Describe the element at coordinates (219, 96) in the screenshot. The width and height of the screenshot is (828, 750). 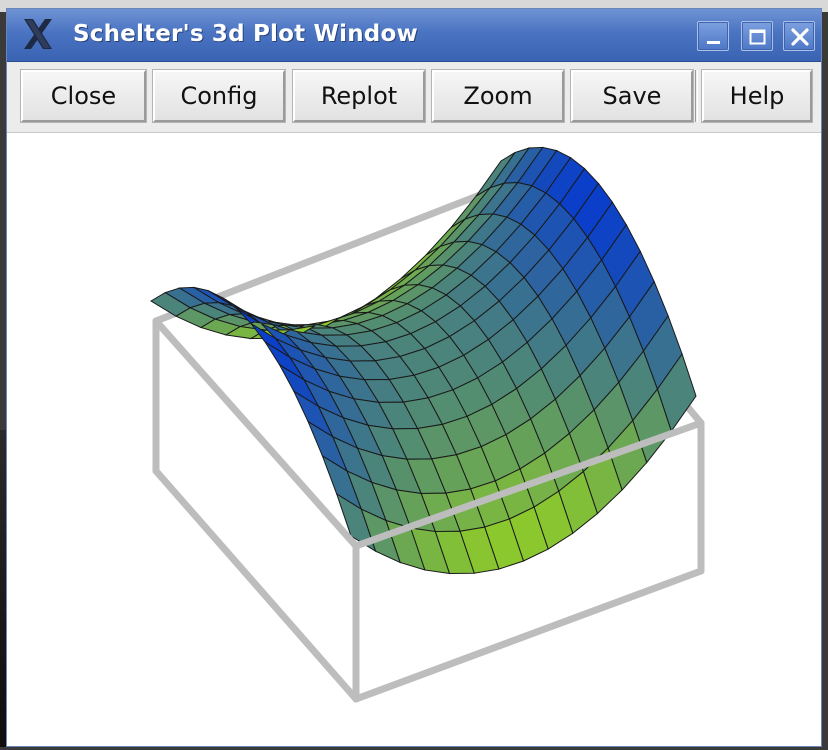
I see `config-button: Config` at that location.